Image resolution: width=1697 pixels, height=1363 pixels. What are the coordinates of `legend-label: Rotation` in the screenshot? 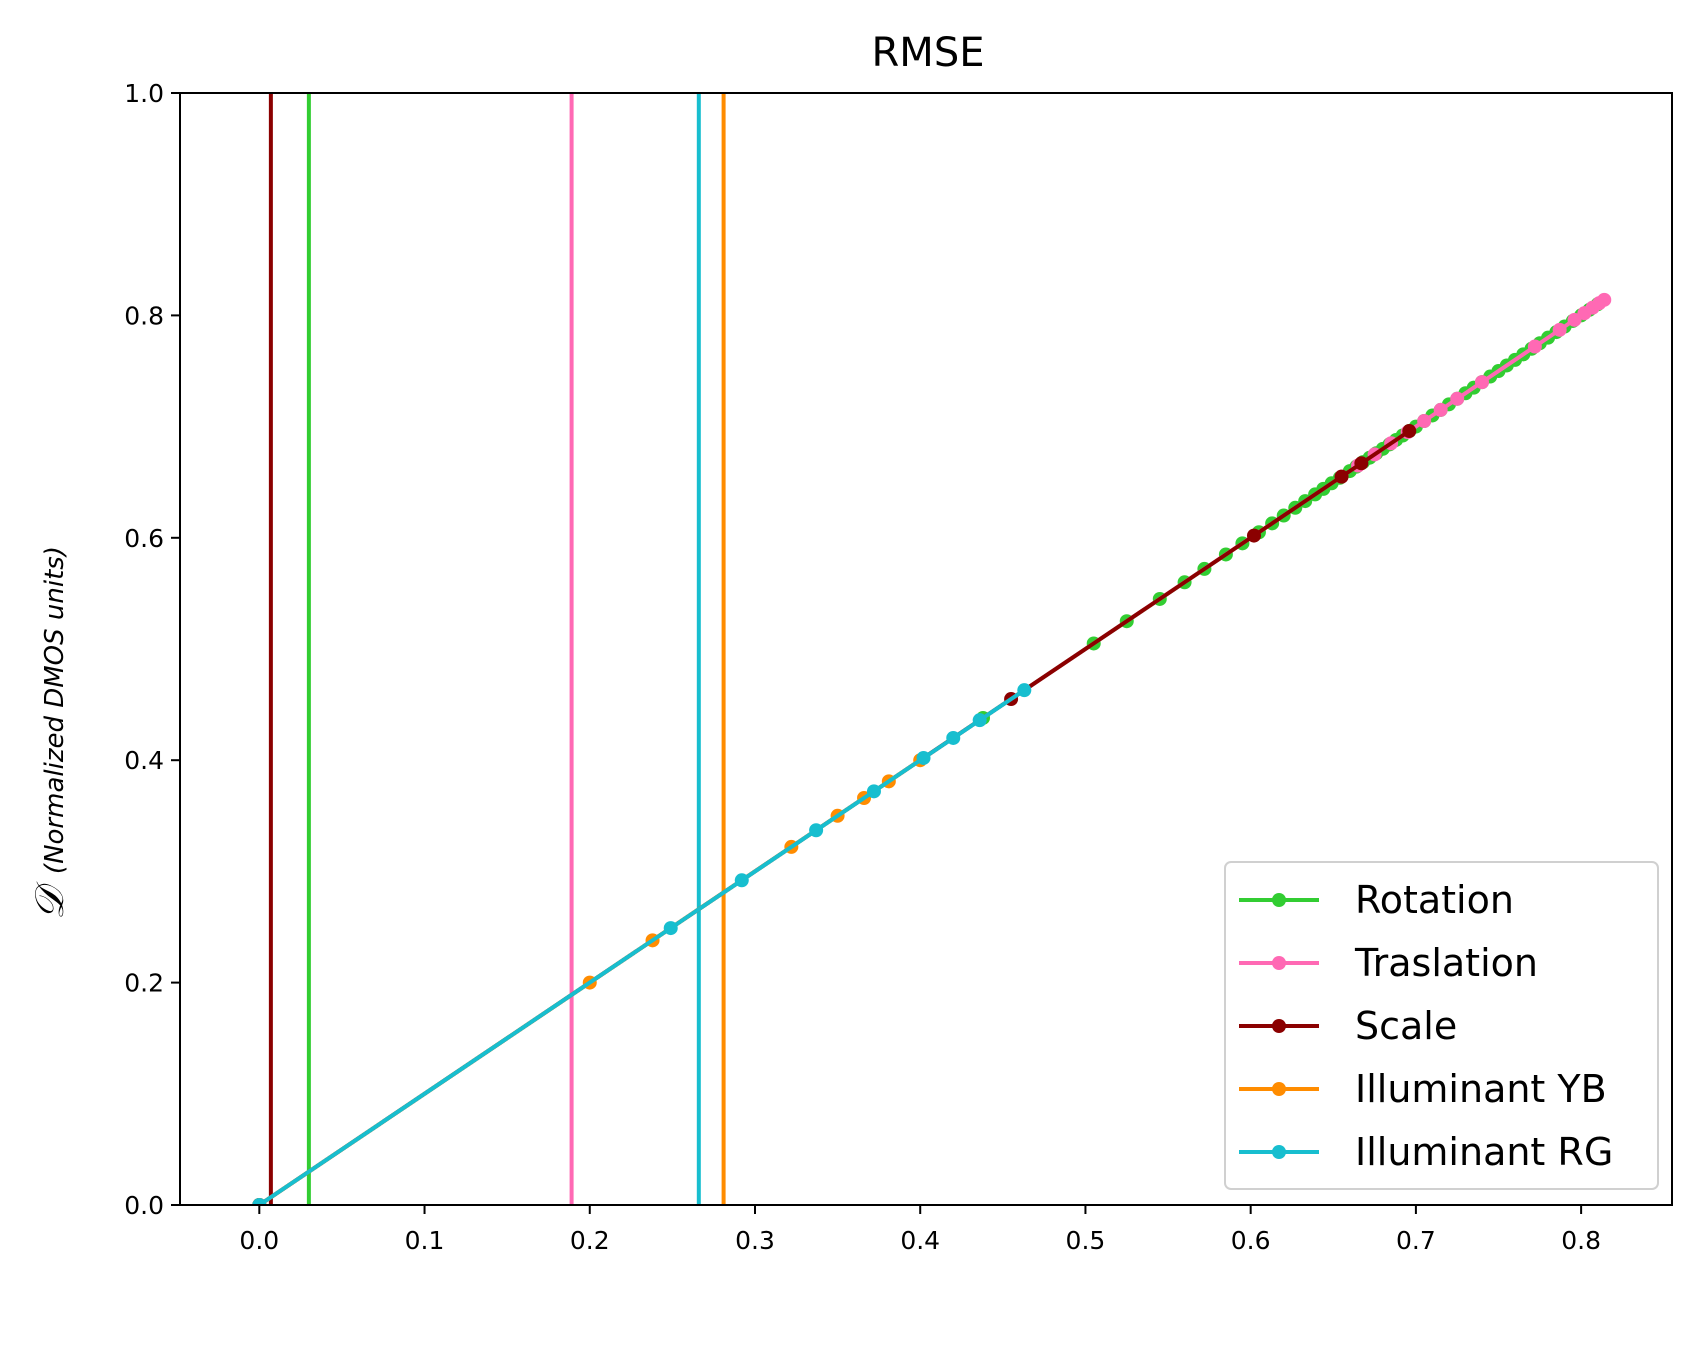 It's located at (1434, 900).